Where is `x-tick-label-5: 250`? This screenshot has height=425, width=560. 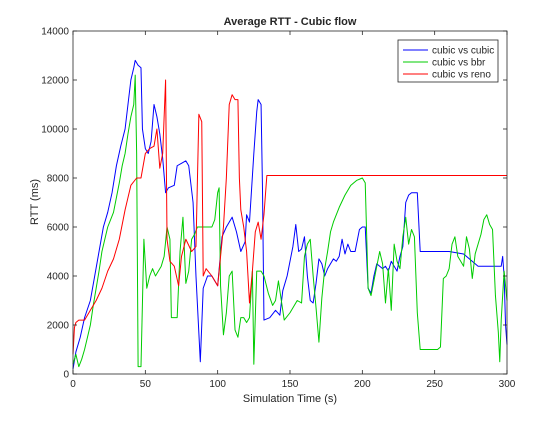
x-tick-label-5: 250 is located at coordinates (434, 384).